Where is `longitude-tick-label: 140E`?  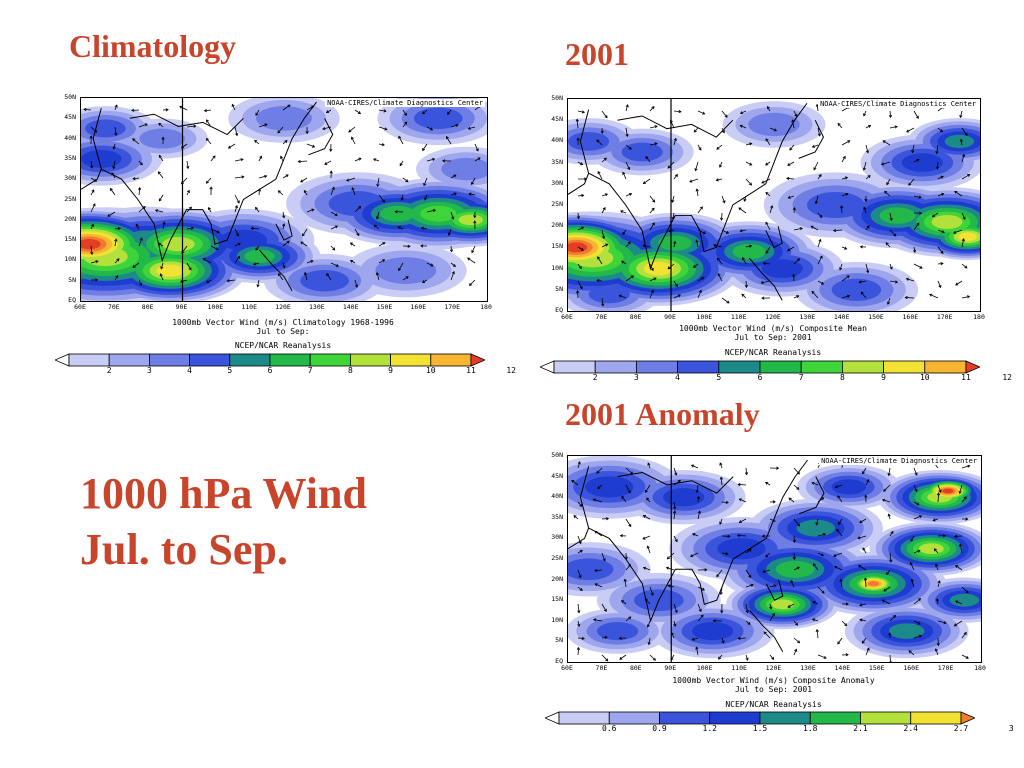 longitude-tick-label: 140E is located at coordinates (350, 307).